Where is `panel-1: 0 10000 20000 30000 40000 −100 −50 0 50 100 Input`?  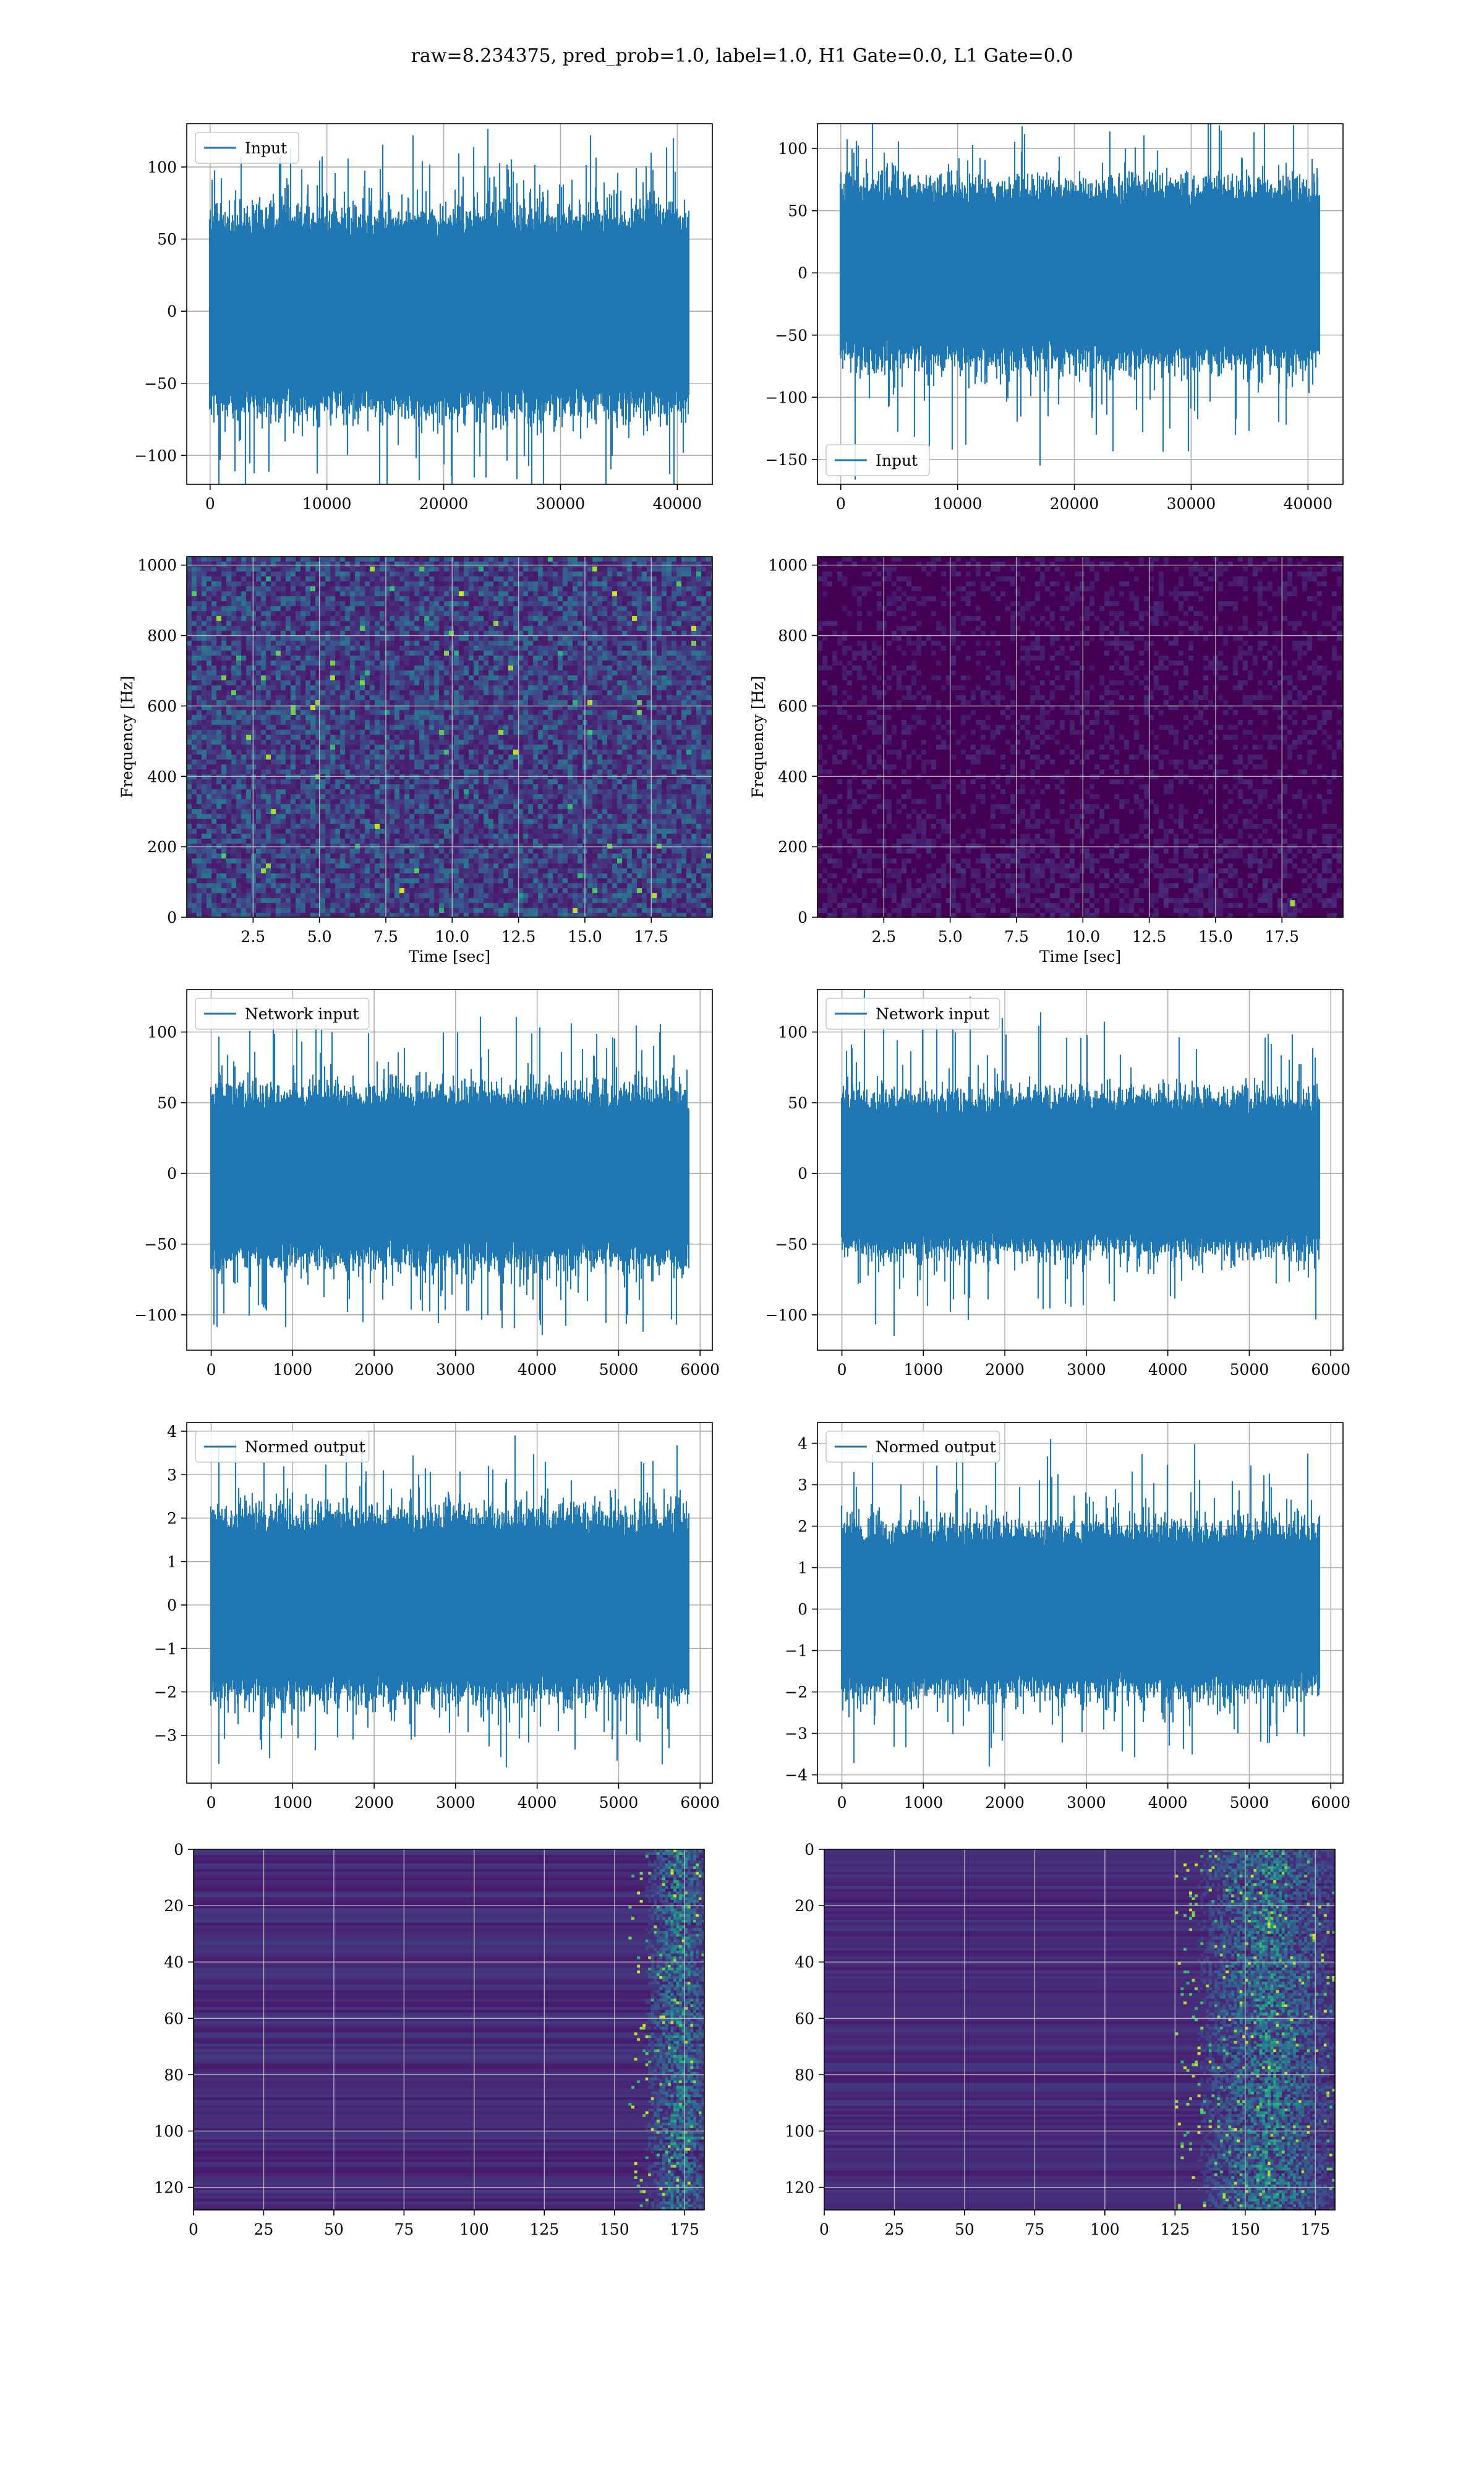 panel-1: 0 10000 20000 30000 40000 −100 −50 0 50 100 Input is located at coordinates (423, 318).